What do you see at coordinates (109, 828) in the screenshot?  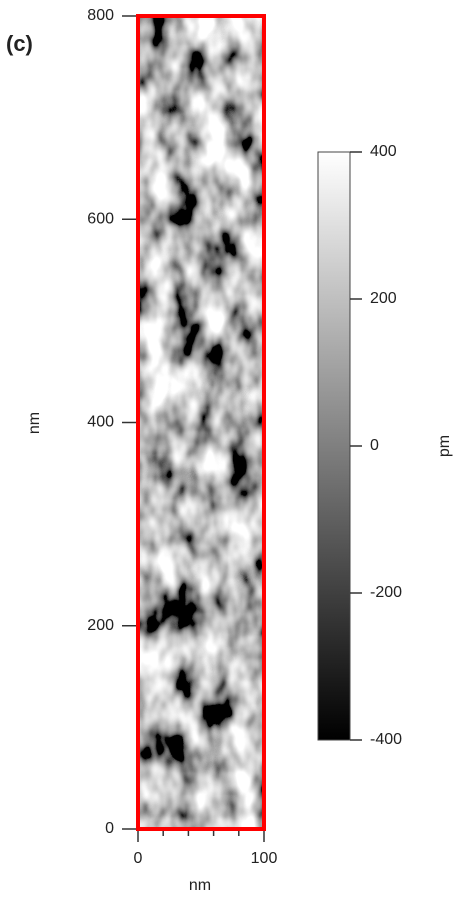 I see `y-tick-label: 0` at bounding box center [109, 828].